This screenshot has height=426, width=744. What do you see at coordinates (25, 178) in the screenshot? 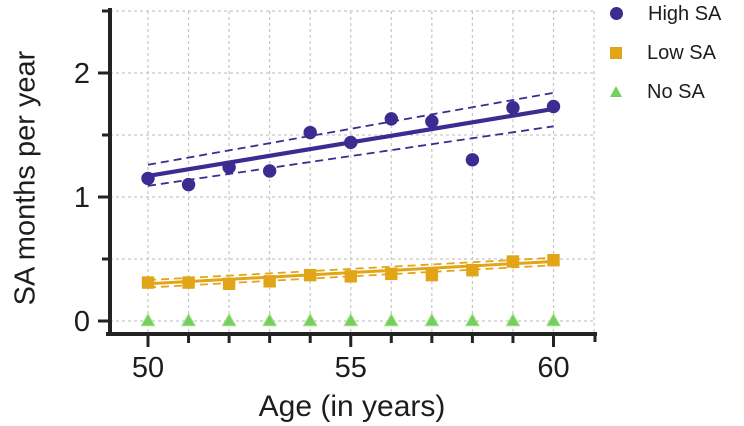
I see `y-axis-title: SA months per year` at bounding box center [25, 178].